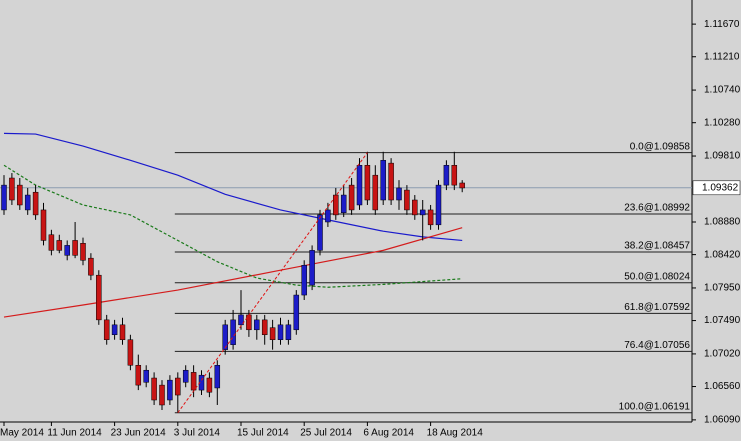  What do you see at coordinates (74, 433) in the screenshot?
I see `x-tick-label: 11 Jun 2014` at bounding box center [74, 433].